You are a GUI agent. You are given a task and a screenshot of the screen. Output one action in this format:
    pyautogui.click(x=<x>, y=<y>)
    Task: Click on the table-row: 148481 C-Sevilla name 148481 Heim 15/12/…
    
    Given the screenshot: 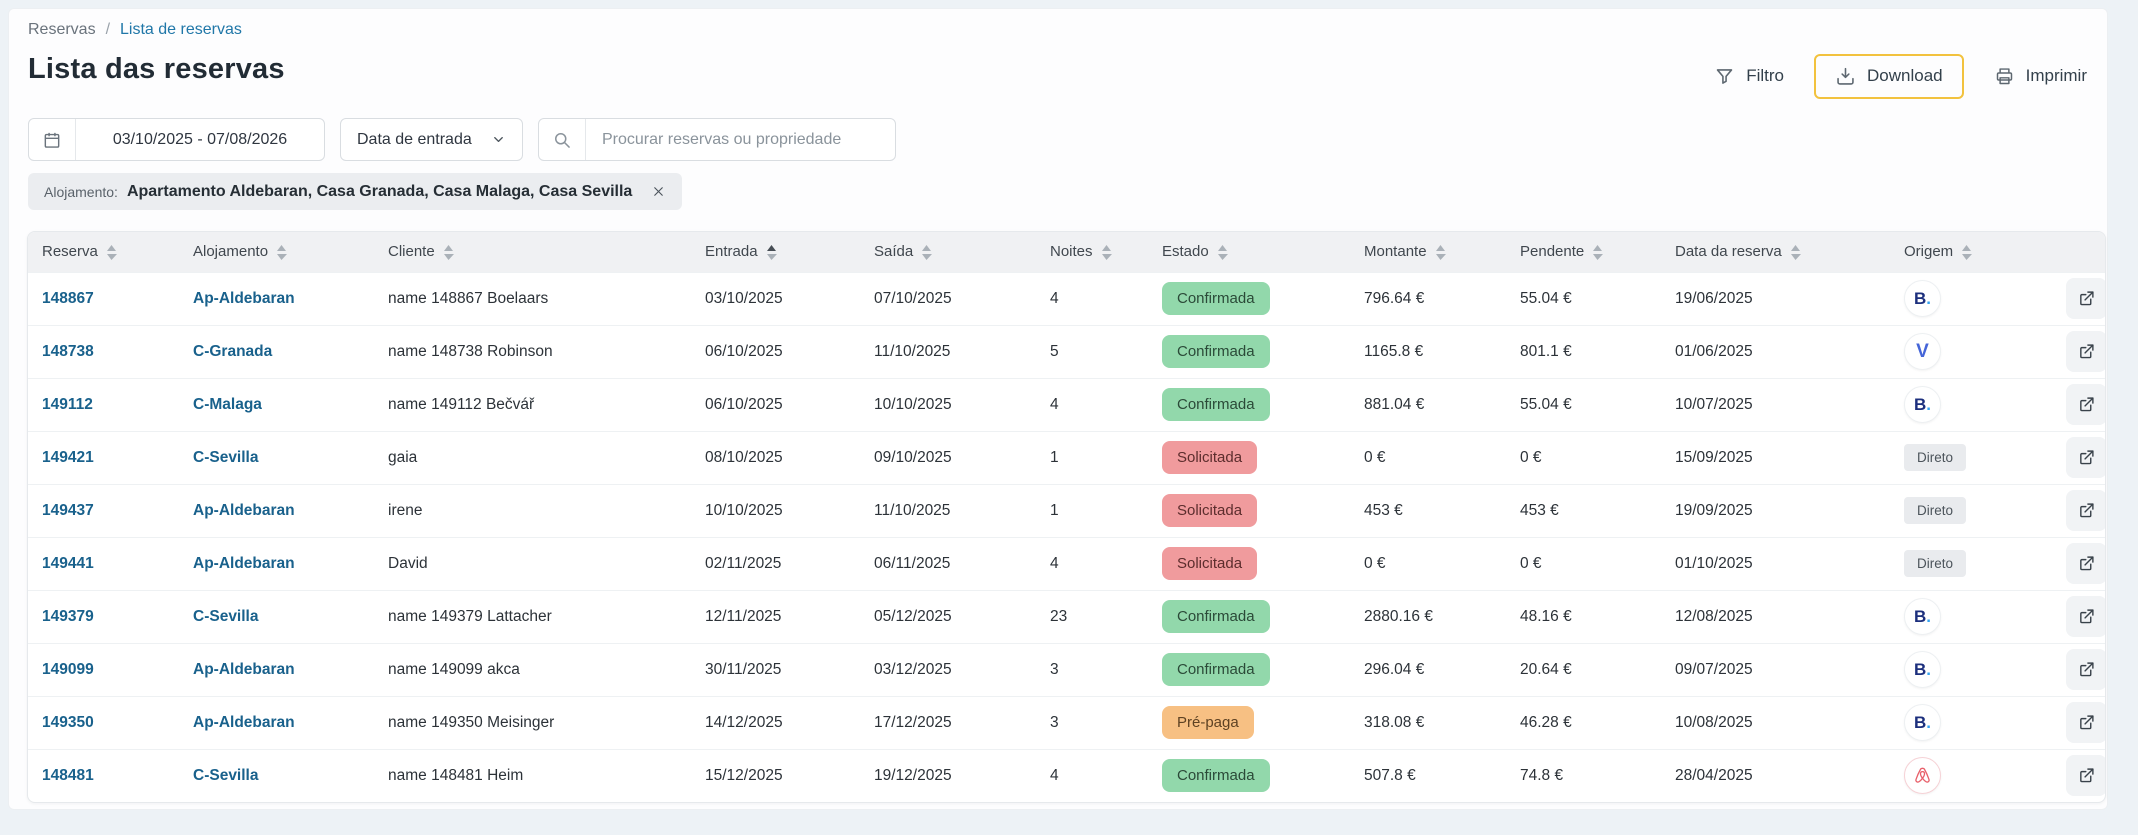 What is the action you would take?
    pyautogui.click(x=1066, y=775)
    